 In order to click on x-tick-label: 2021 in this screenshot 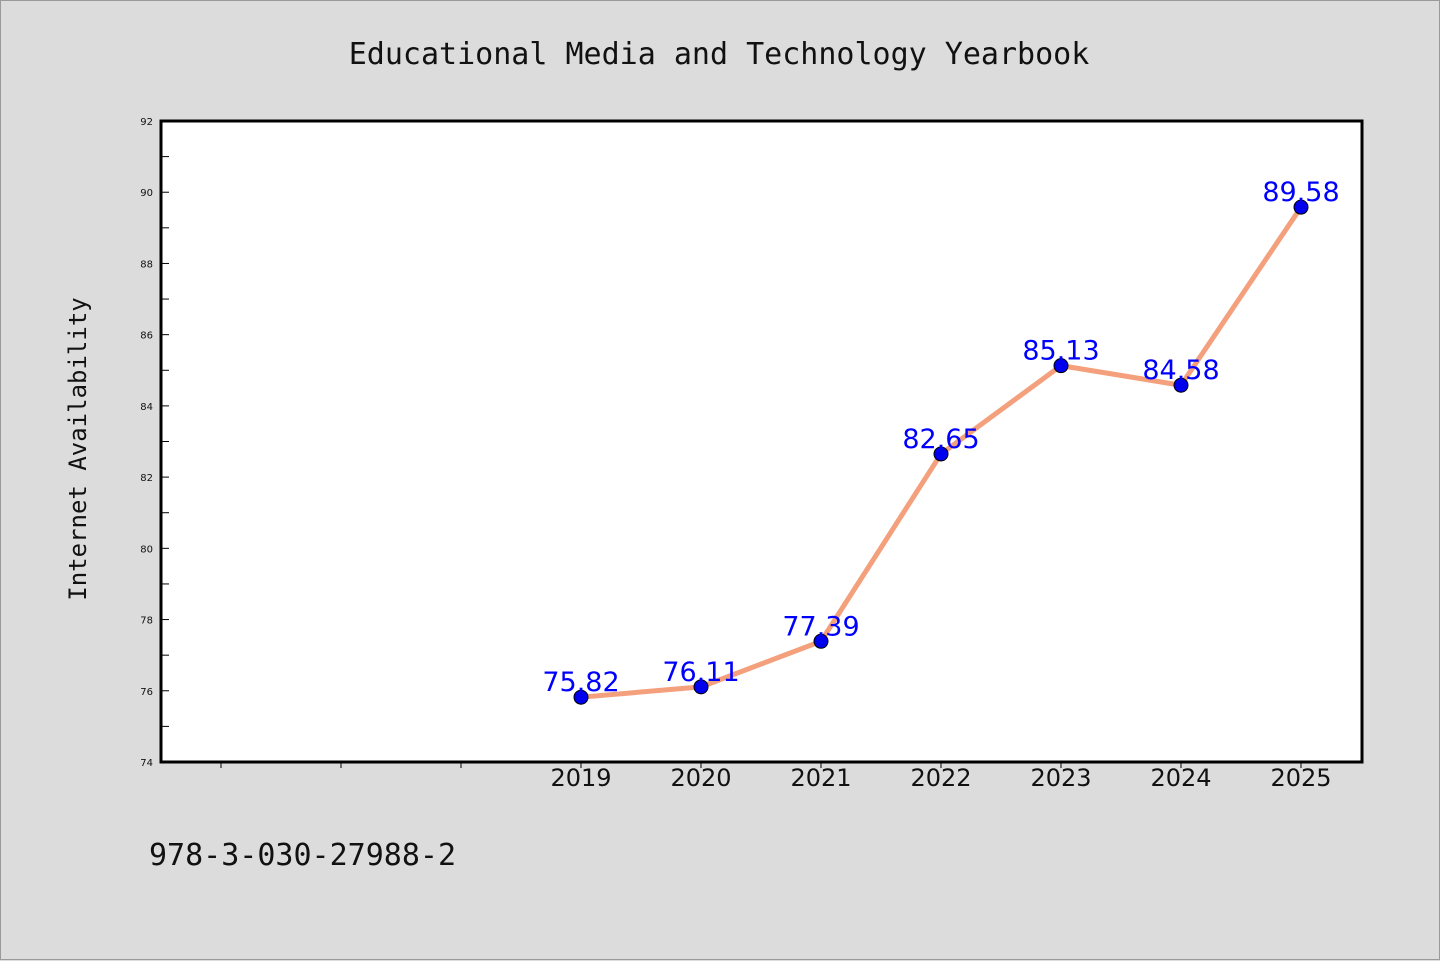, I will do `click(820, 778)`.